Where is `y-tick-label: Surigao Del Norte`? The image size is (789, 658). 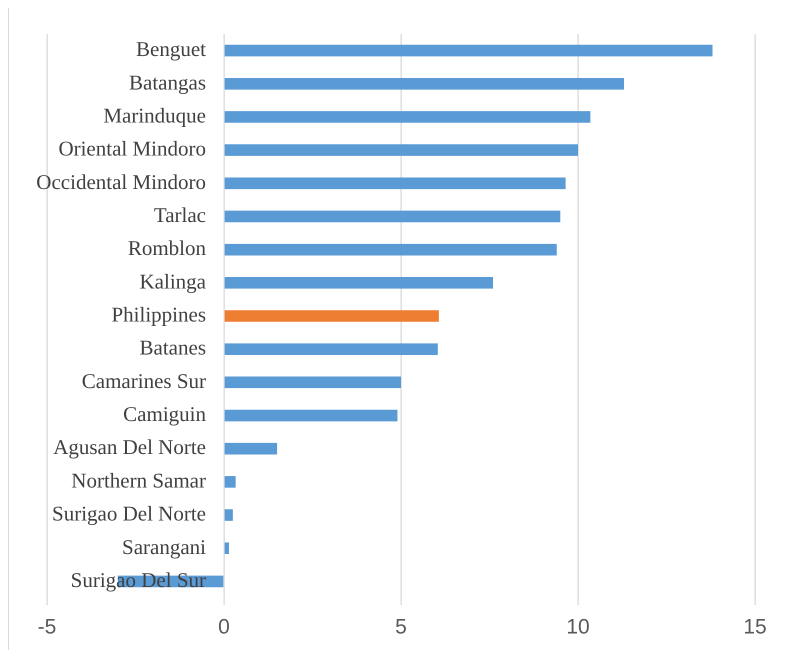
y-tick-label: Surigao Del Norte is located at coordinates (129, 514).